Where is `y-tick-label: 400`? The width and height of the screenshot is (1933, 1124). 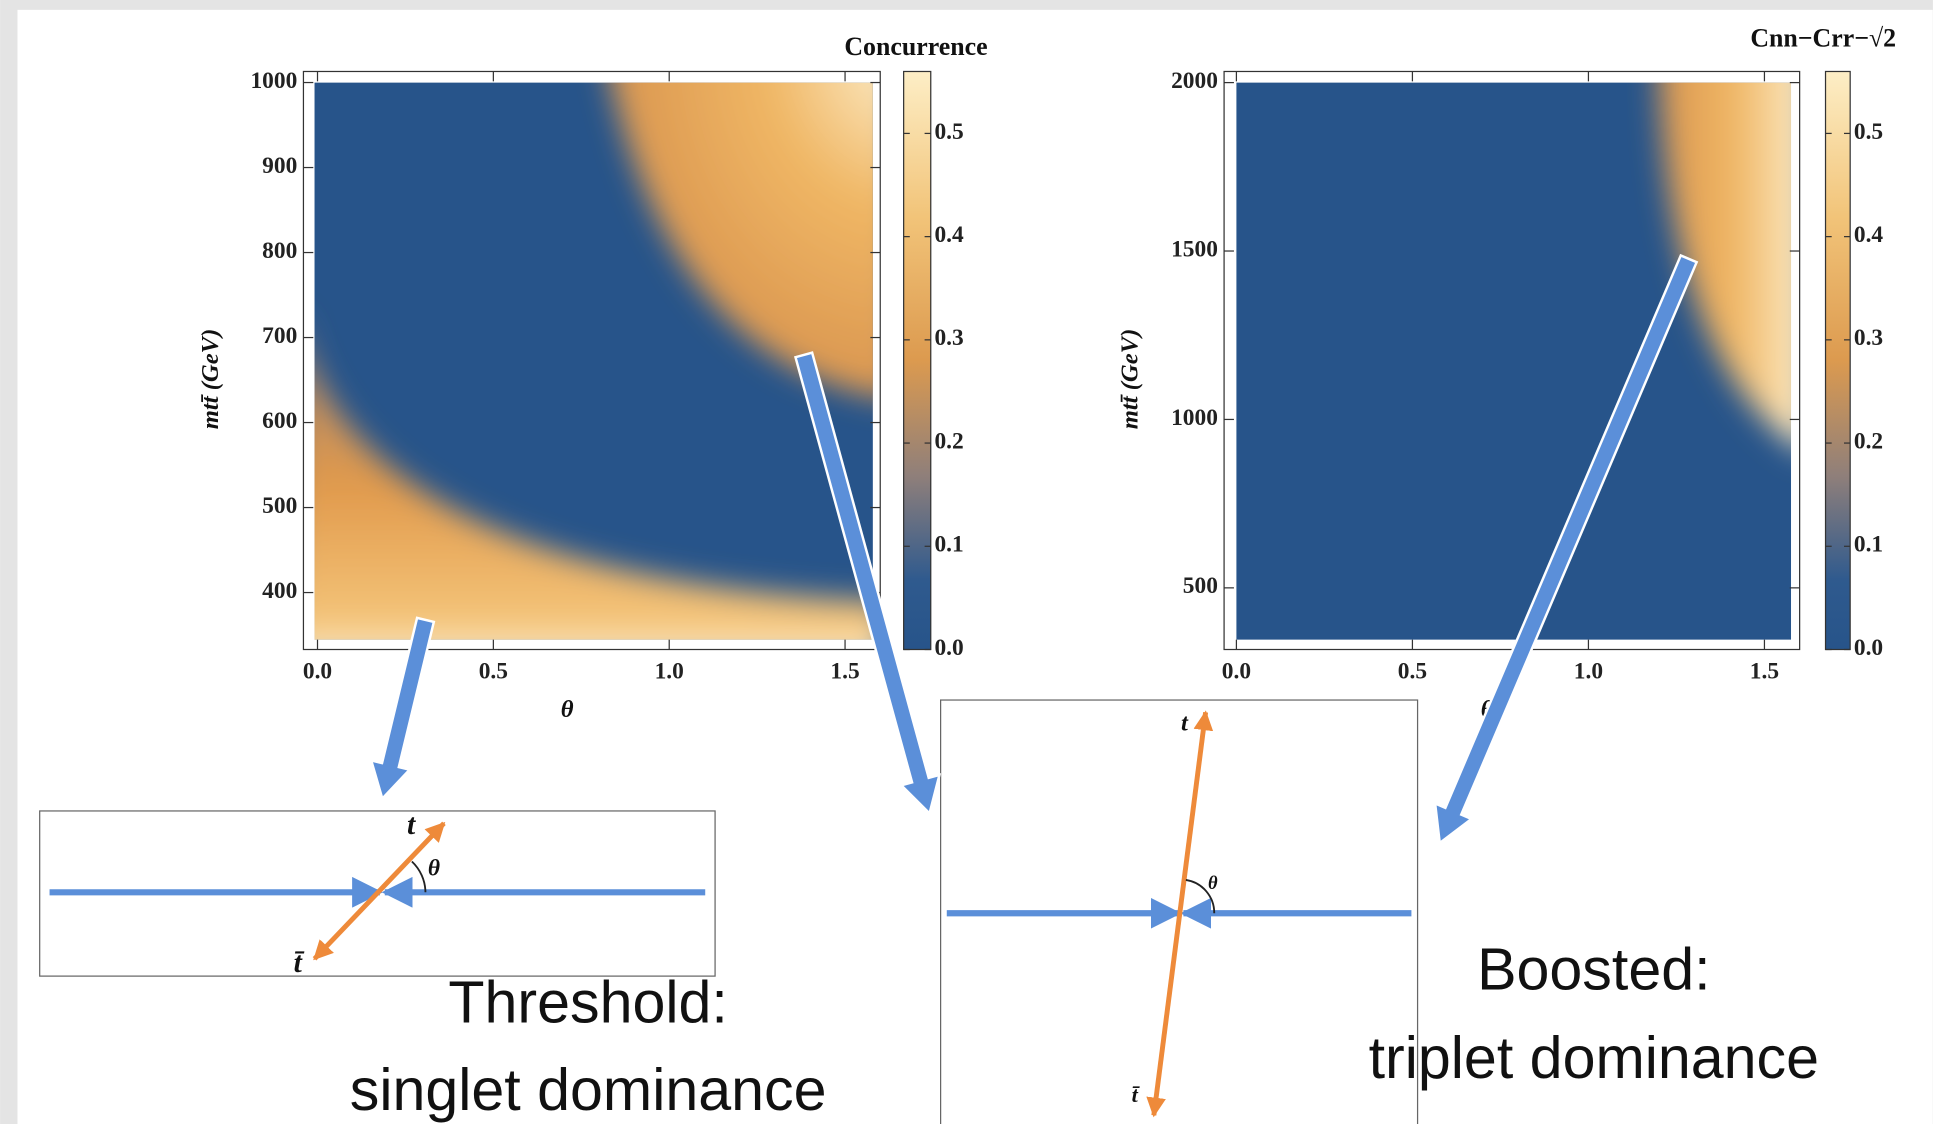 y-tick-label: 400 is located at coordinates (279, 591).